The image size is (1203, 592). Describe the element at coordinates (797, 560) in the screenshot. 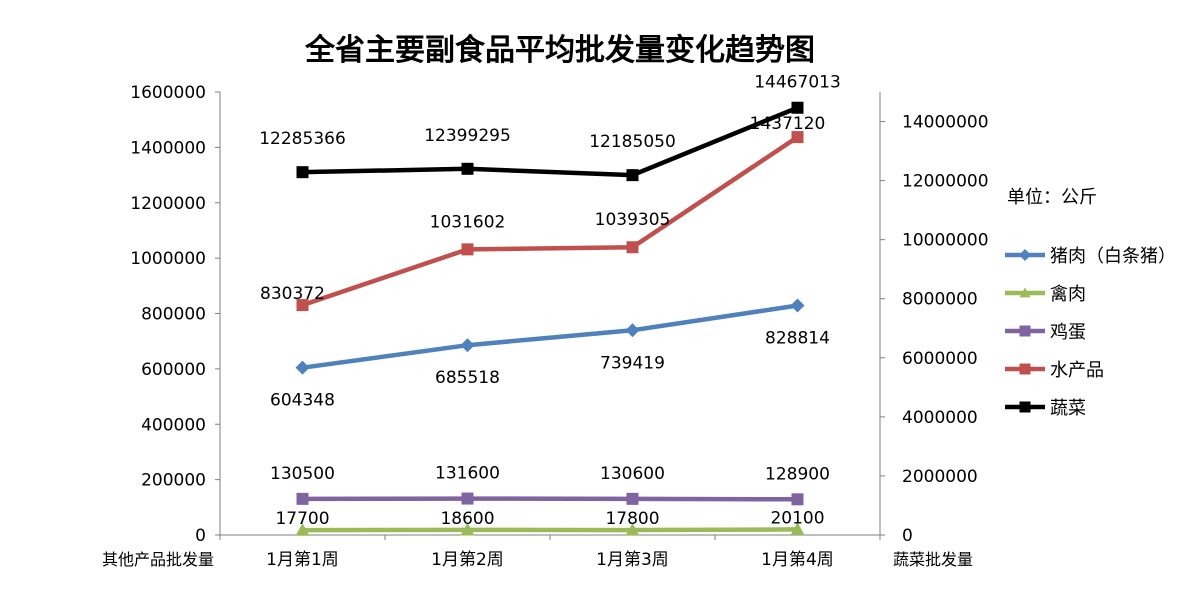

I see `x-tick-label: 1月第4周` at that location.